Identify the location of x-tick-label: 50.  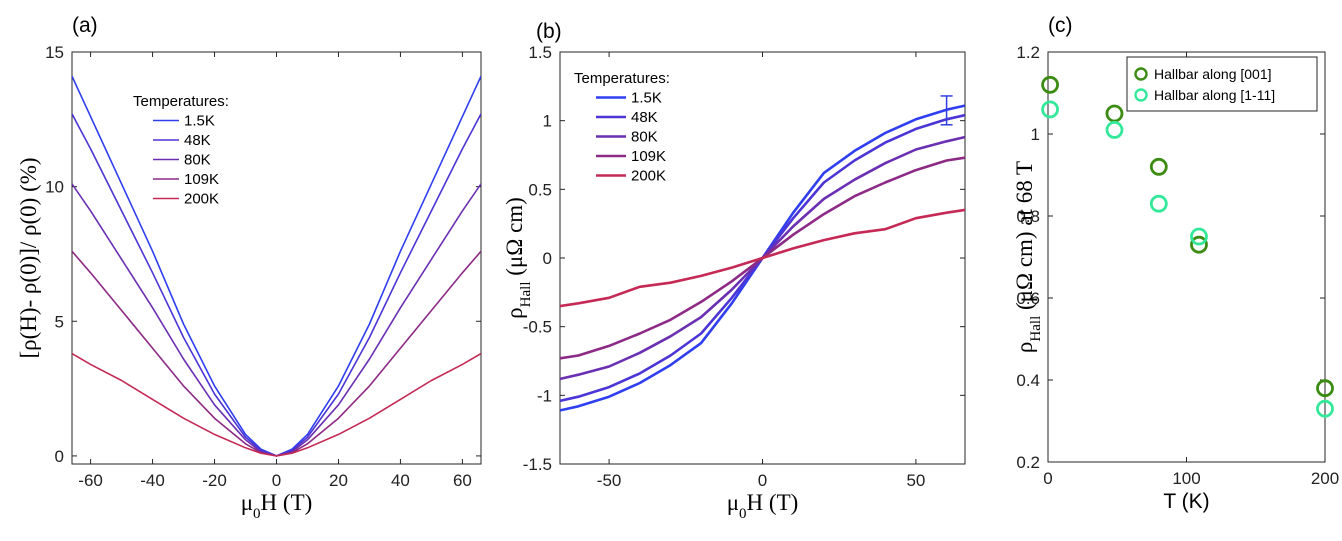
(915, 480).